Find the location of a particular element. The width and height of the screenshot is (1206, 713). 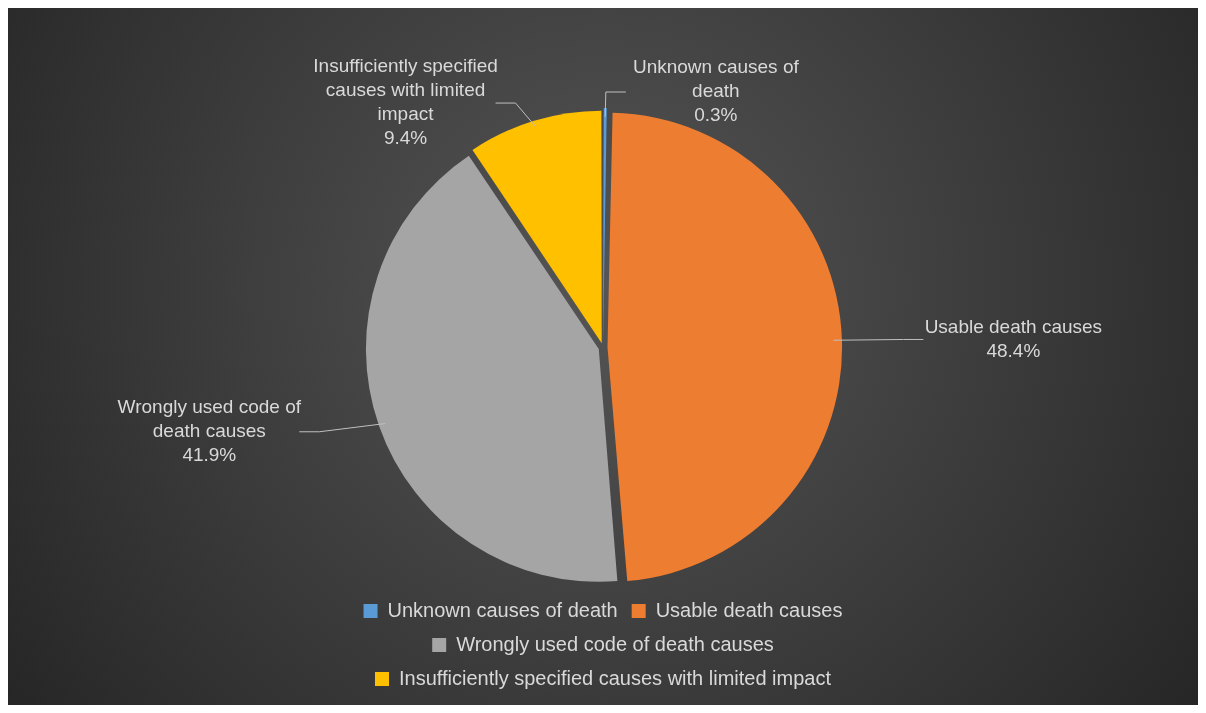

legend-label: Insufficiently specified causes with limited impact is located at coordinates (615, 677).